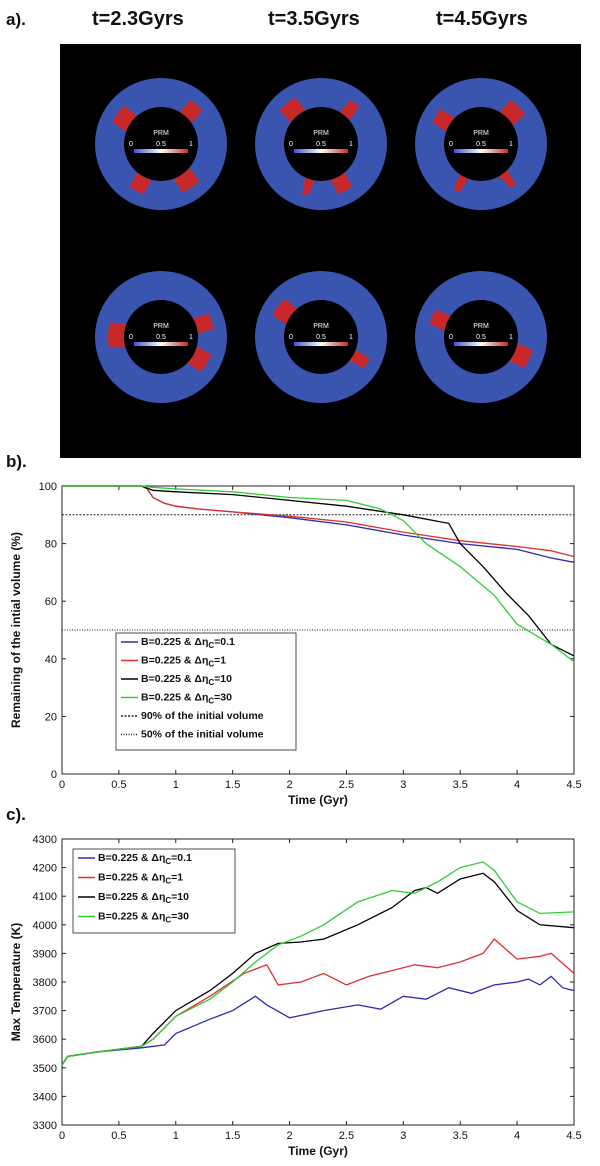 This screenshot has height=1166, width=600. What do you see at coordinates (45, 983) in the screenshot?
I see `y-tick-label: 3800` at bounding box center [45, 983].